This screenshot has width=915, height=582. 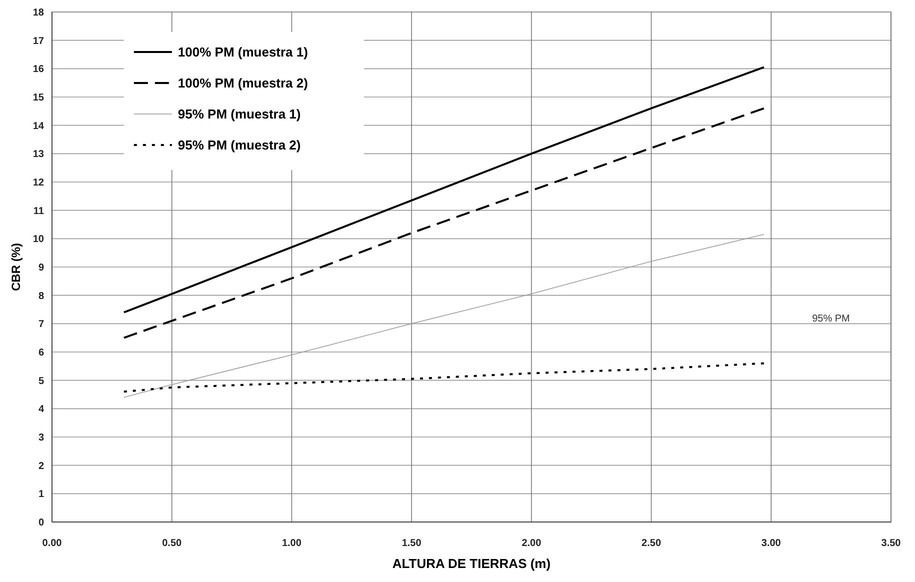 What do you see at coordinates (471, 563) in the screenshot?
I see `x-axis-title: ALTURA DE TIERRAS (m)` at bounding box center [471, 563].